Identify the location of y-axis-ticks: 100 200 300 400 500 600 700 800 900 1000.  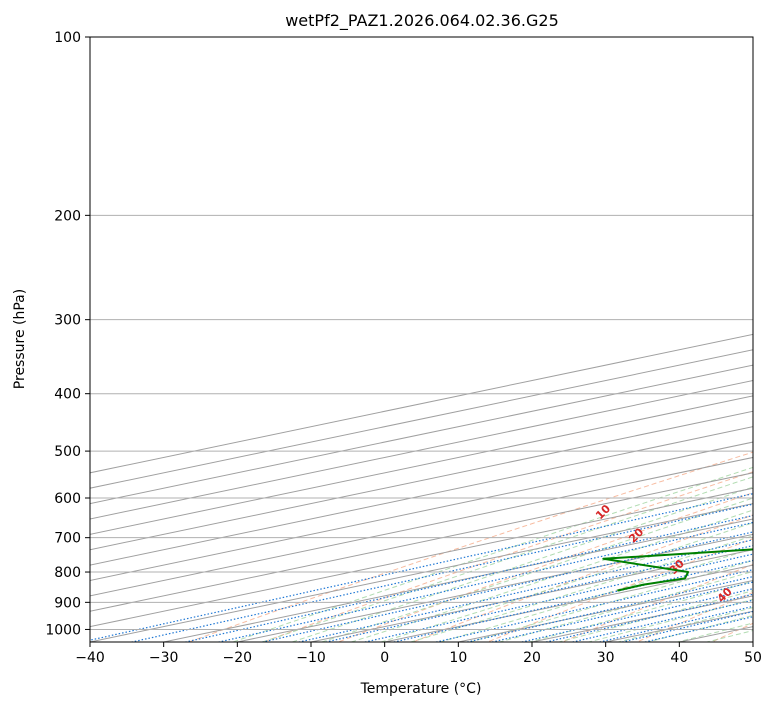
(67, 334).